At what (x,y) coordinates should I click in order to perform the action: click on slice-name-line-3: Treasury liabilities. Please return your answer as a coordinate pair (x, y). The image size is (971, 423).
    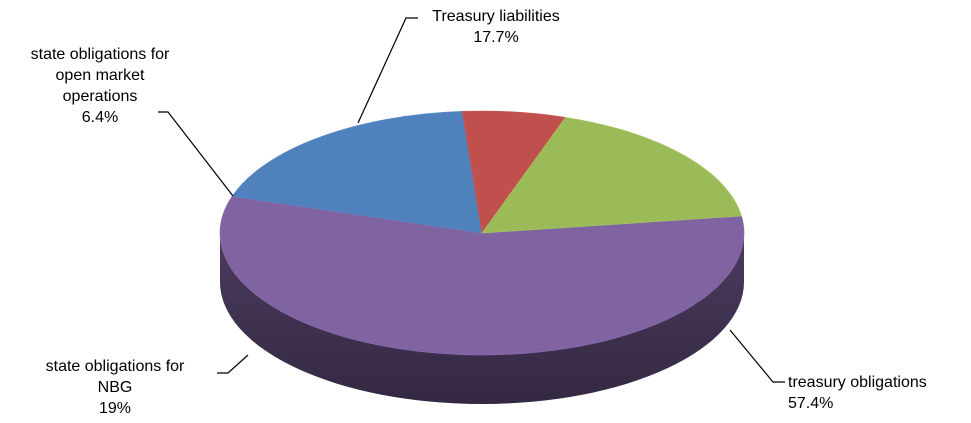
    Looking at the image, I should click on (495, 16).